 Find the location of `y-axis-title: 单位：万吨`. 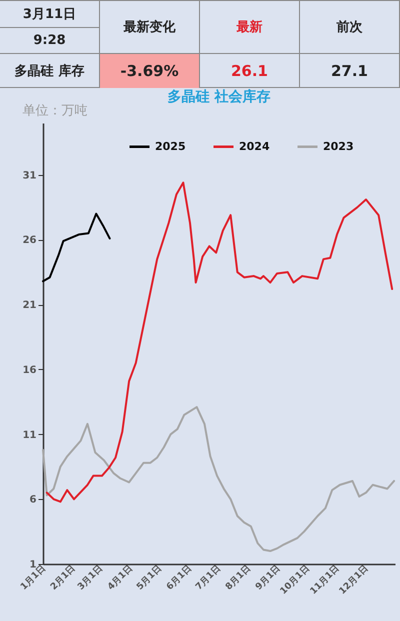

y-axis-title: 单位：万吨 is located at coordinates (55, 111).